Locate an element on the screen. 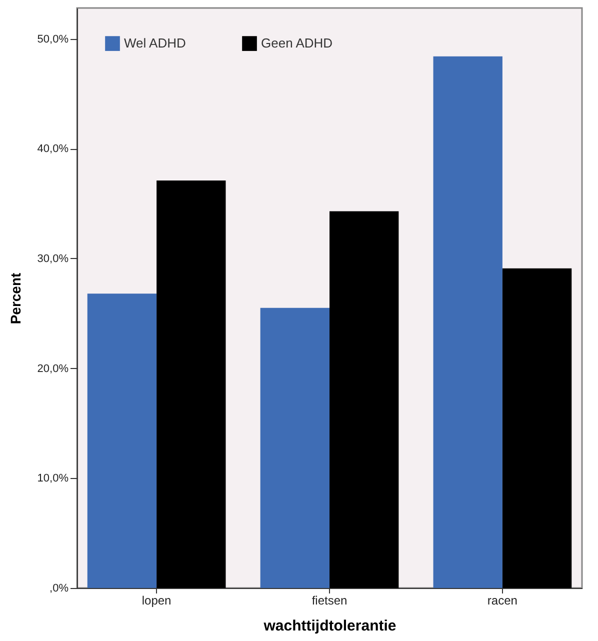  y-axis-title: Percent is located at coordinates (15, 298).